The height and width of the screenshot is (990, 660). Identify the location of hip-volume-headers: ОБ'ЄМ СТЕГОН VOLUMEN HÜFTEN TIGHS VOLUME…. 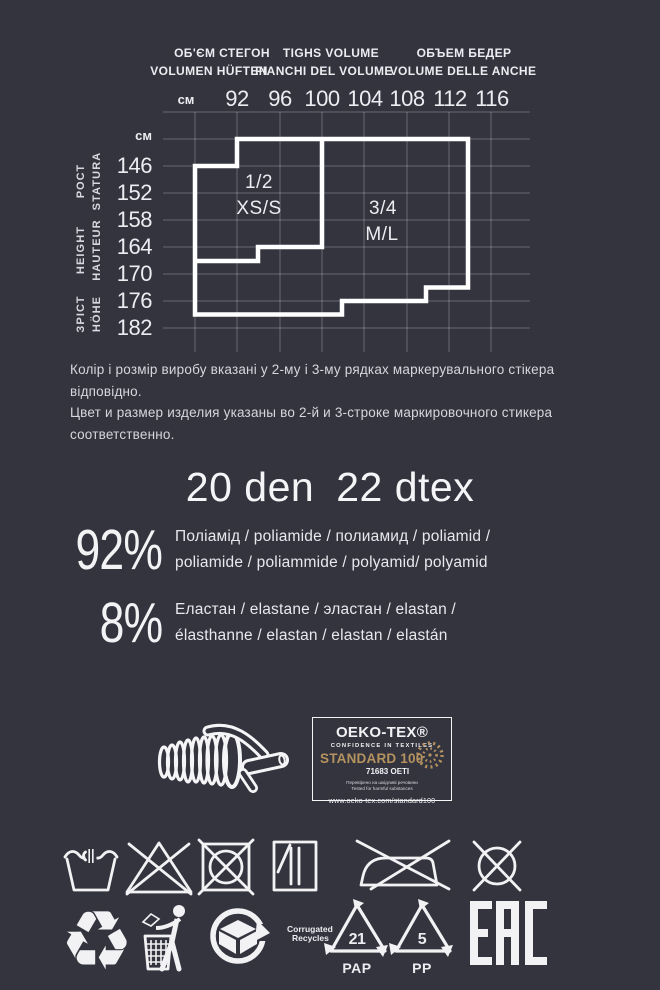
(343, 62).